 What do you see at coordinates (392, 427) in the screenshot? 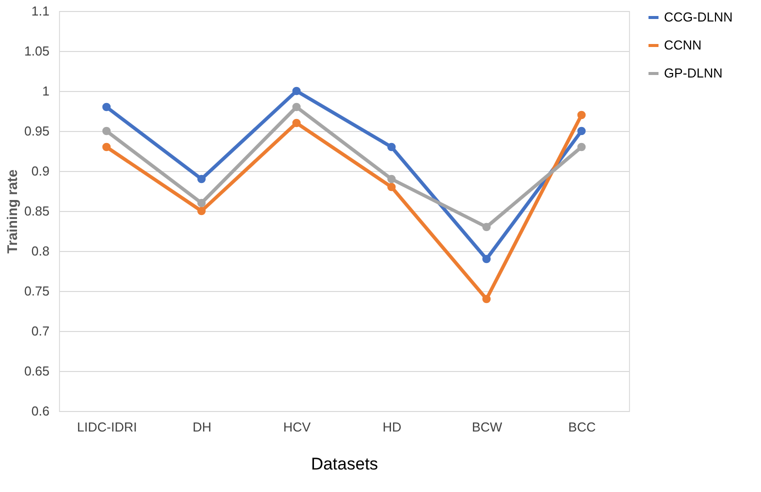
I see `x-tick-label: HD` at bounding box center [392, 427].